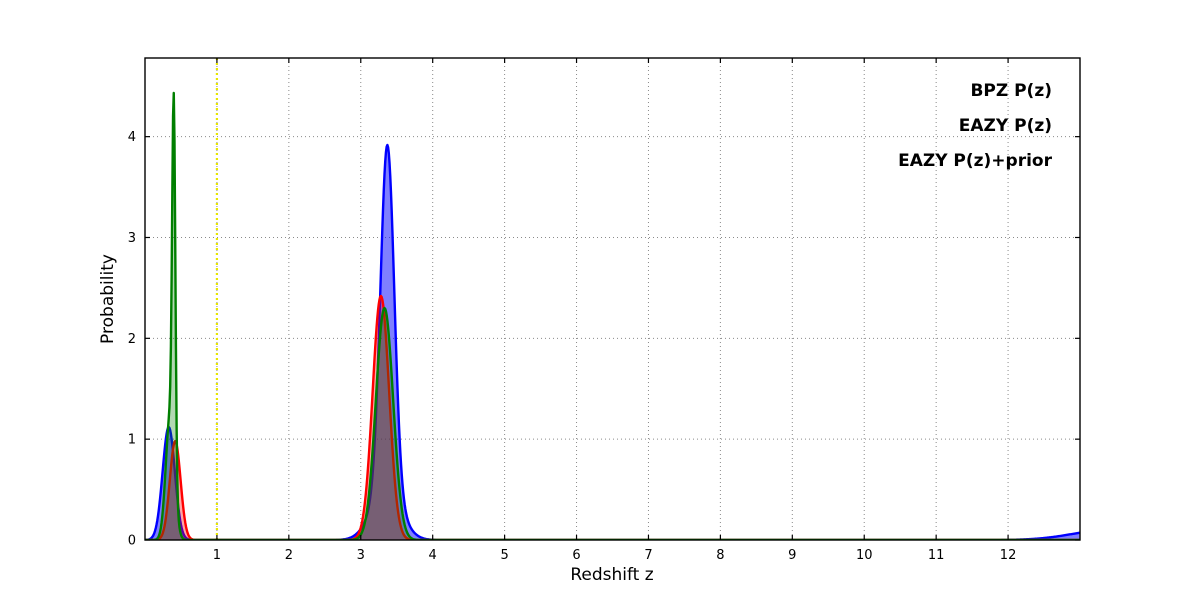 This screenshot has height=600, width=1200. Describe the element at coordinates (1008, 555) in the screenshot. I see `x-tick-label: 12` at that location.